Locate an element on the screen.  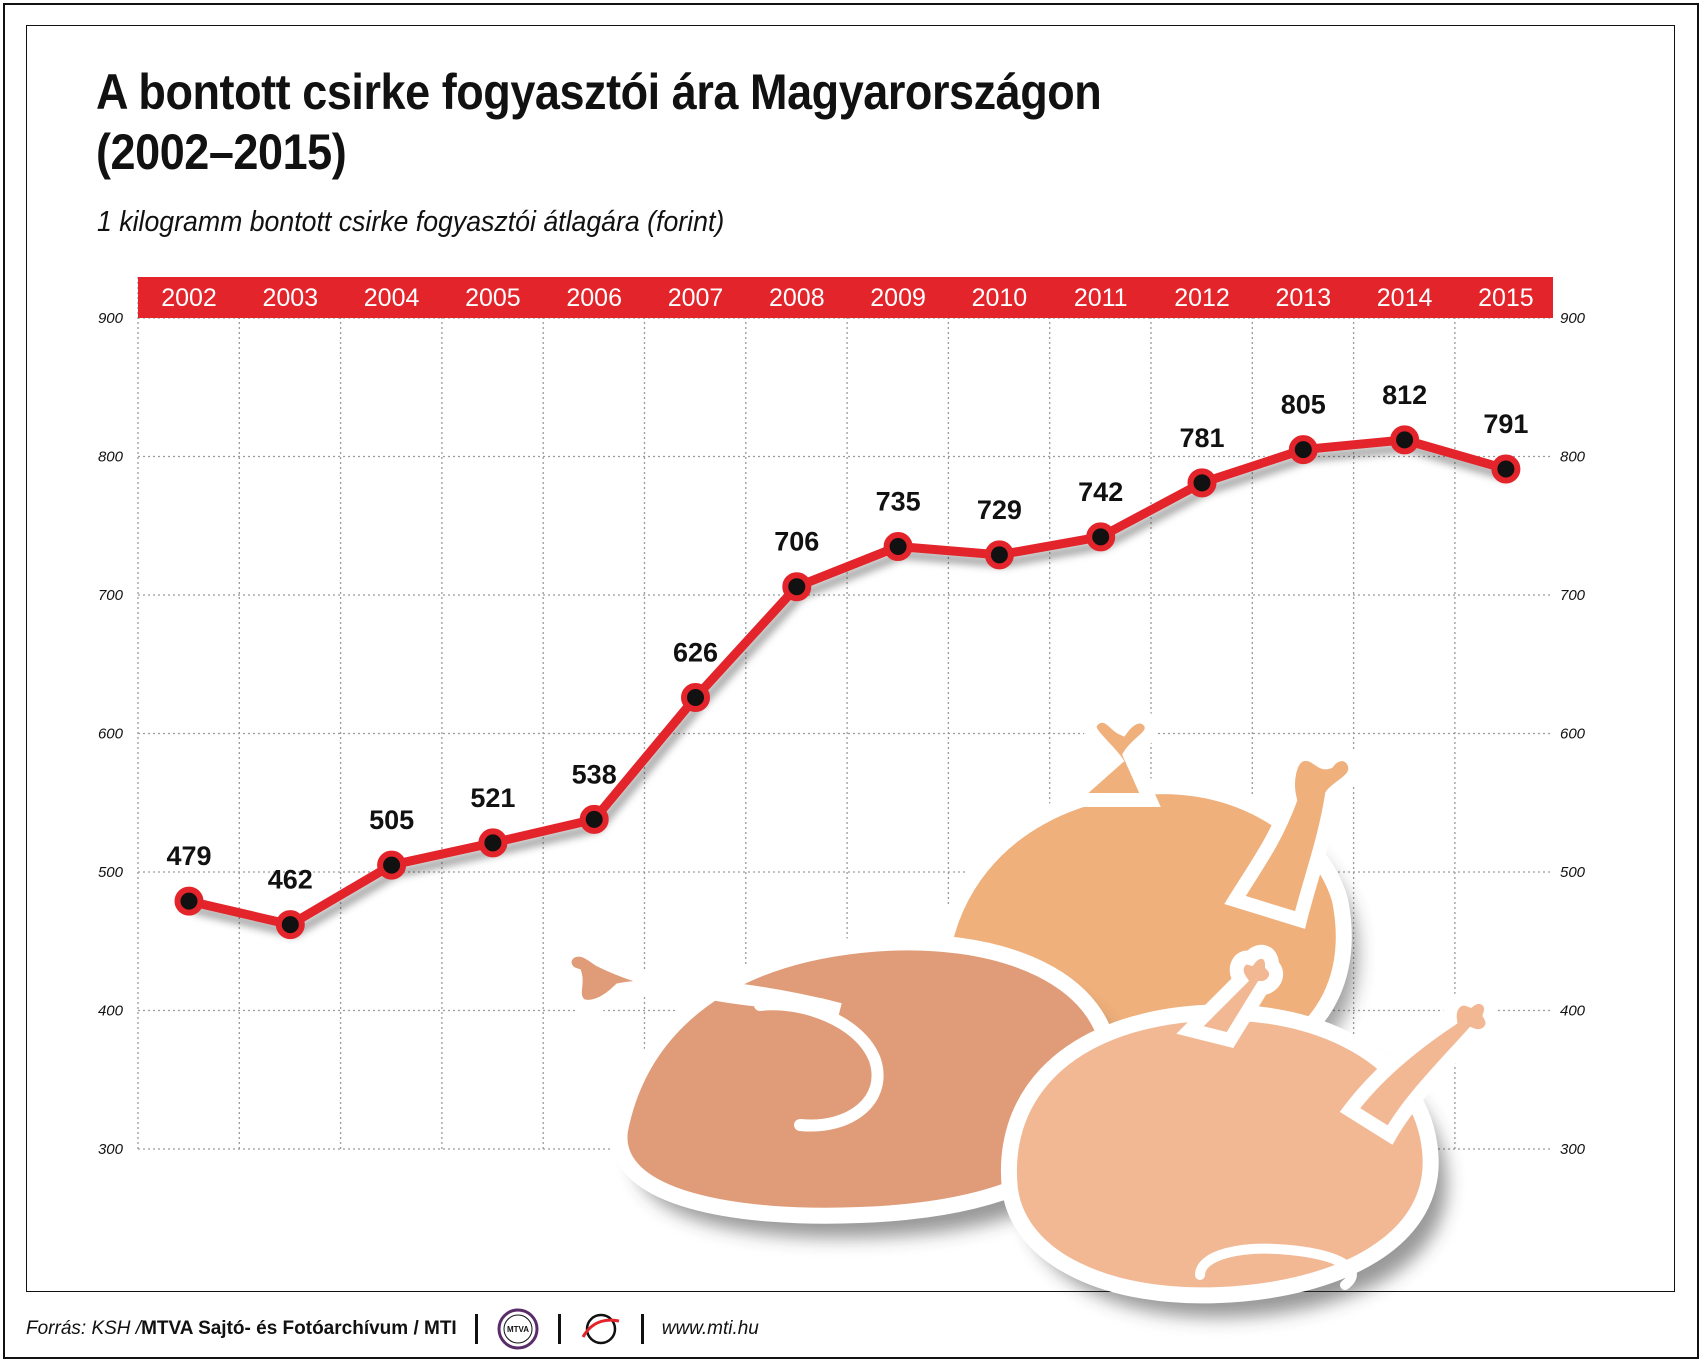
data-label: 626 is located at coordinates (695, 652).